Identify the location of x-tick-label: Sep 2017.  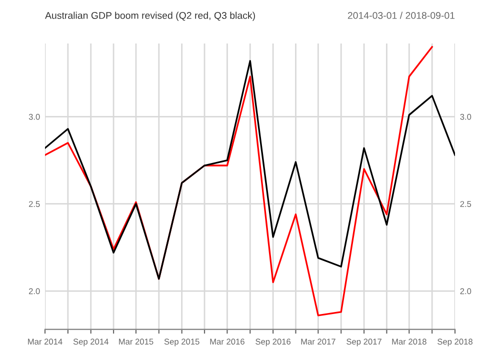
(364, 342).